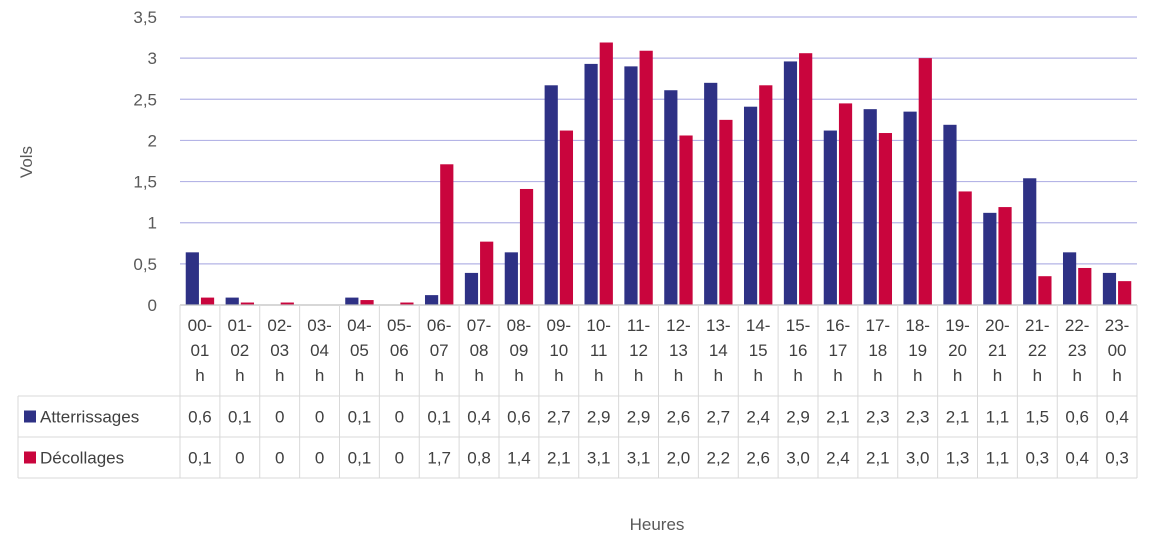 This screenshot has width=1151, height=533. What do you see at coordinates (479, 350) in the screenshot?
I see `x-tick-label: 08` at bounding box center [479, 350].